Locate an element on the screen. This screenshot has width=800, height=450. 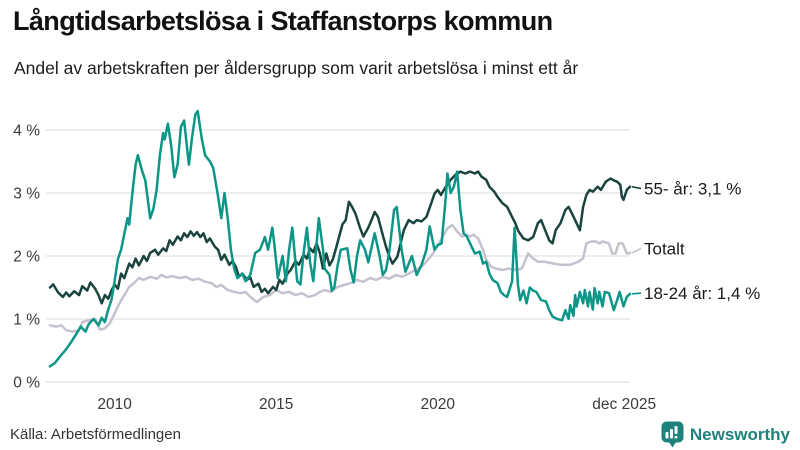
series-end-label: Totalt is located at coordinates (664, 248).